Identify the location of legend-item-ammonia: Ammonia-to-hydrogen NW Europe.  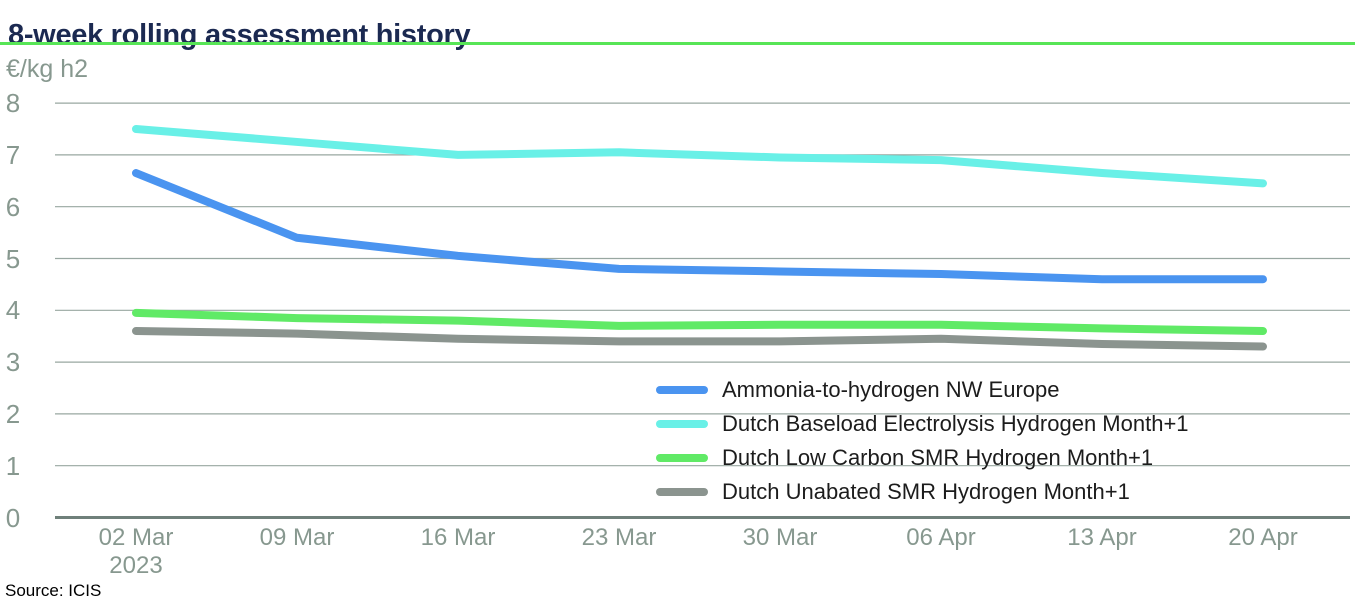
(857, 390).